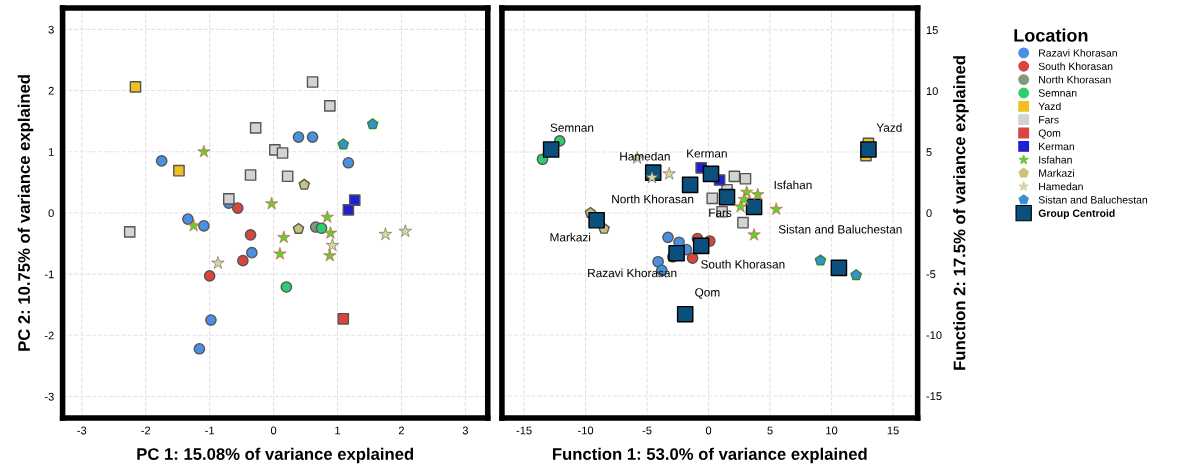  I want to click on legend-label: Qom, so click(1049, 134).